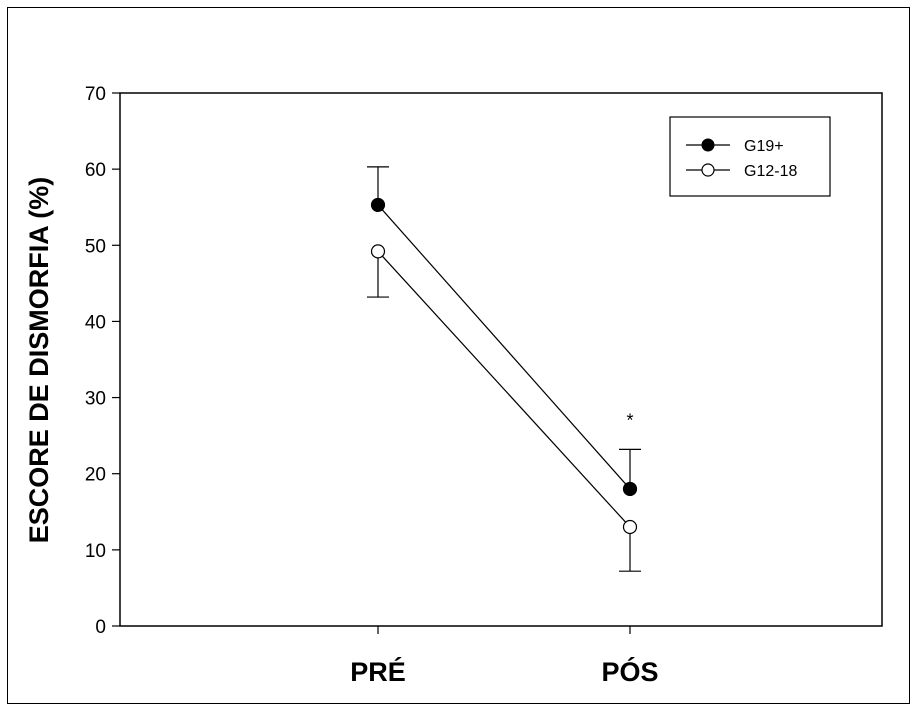 This screenshot has height=711, width=919. Describe the element at coordinates (39, 360) in the screenshot. I see `y-axis-title: ESCORE DE DISMORFIA (%)` at that location.